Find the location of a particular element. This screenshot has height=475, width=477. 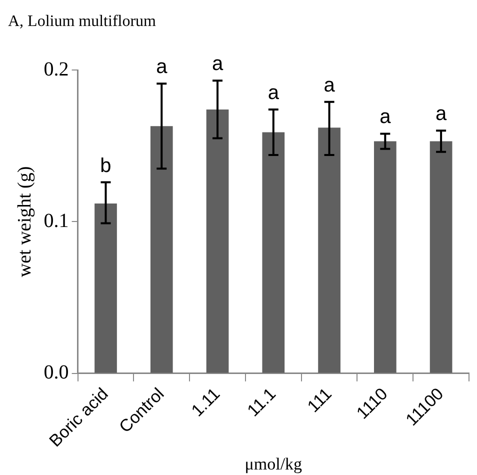

x-tick-label: 11.1 is located at coordinates (262, 402).